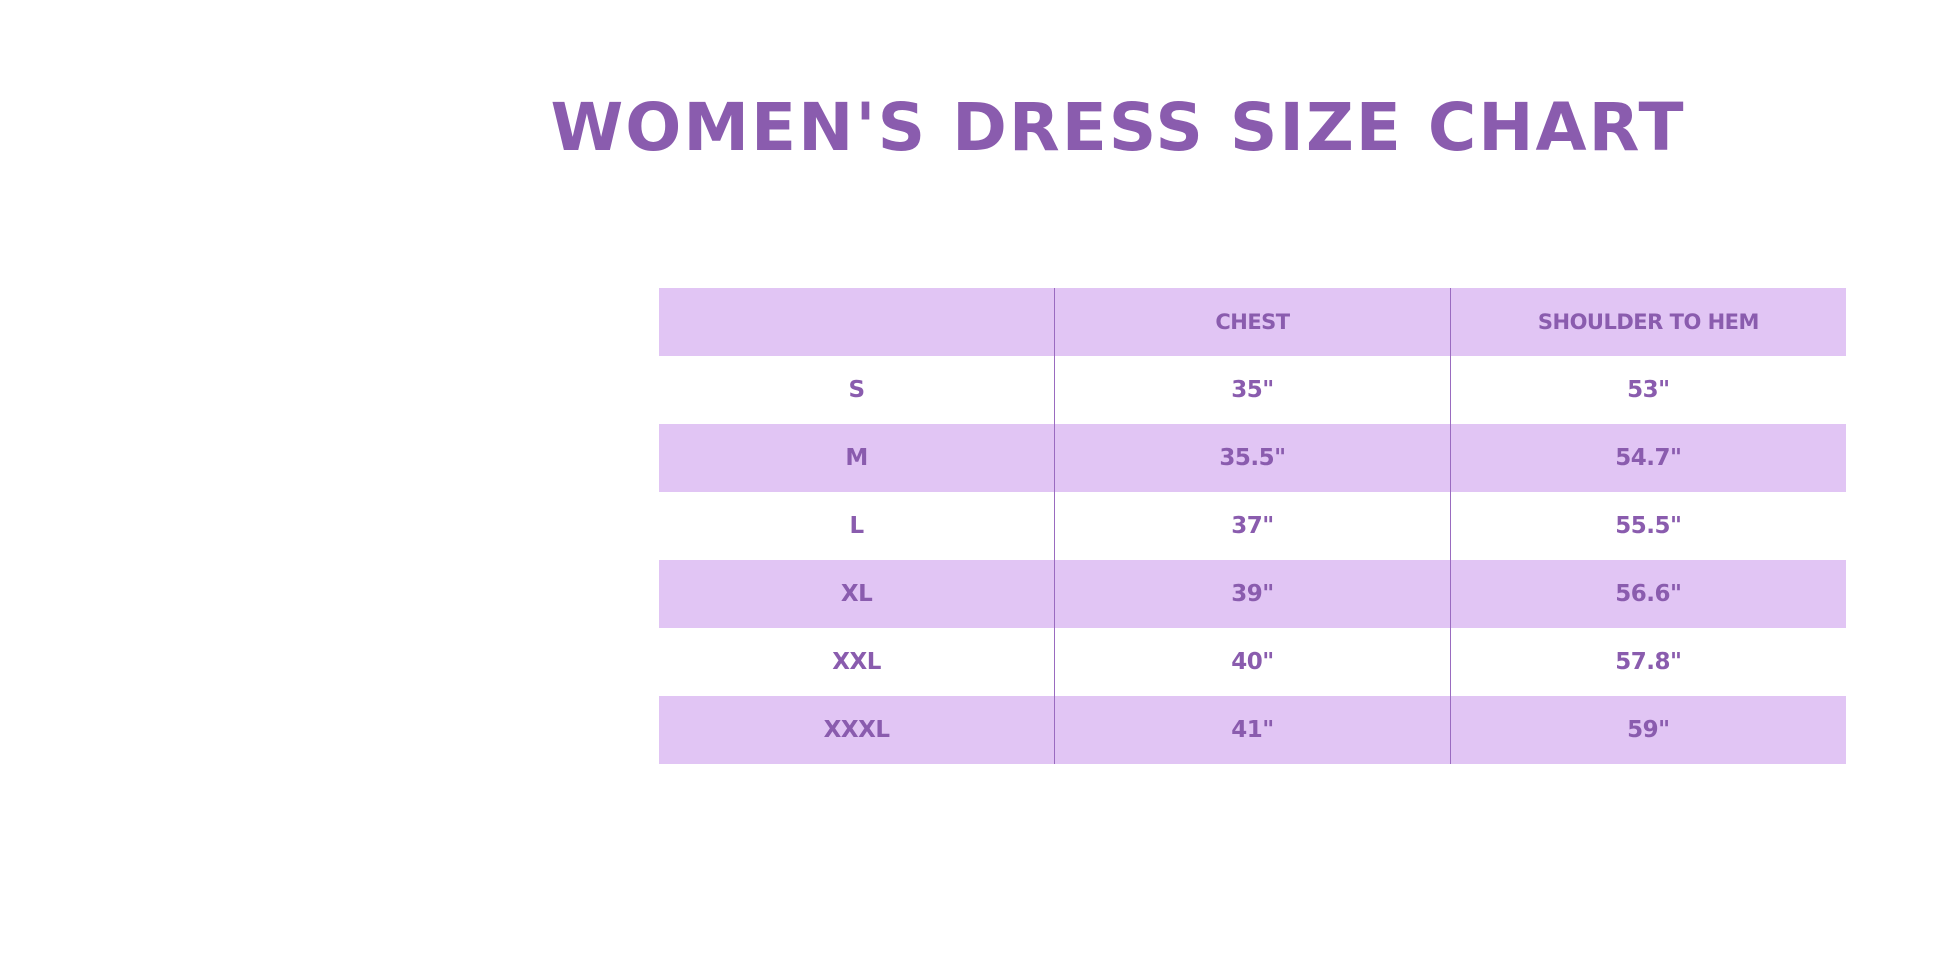  Describe the element at coordinates (1647, 458) in the screenshot. I see `cell-shoulder-to-hem: 54.7"` at that location.